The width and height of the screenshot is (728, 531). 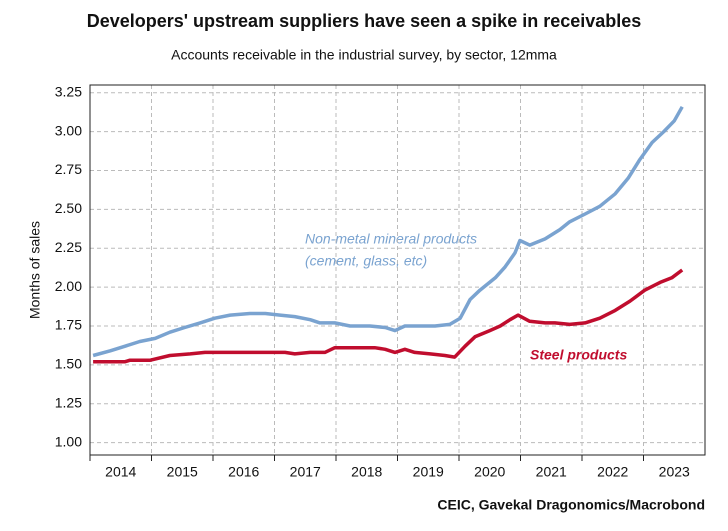 I want to click on x-tick-label: 2017, so click(x=305, y=472).